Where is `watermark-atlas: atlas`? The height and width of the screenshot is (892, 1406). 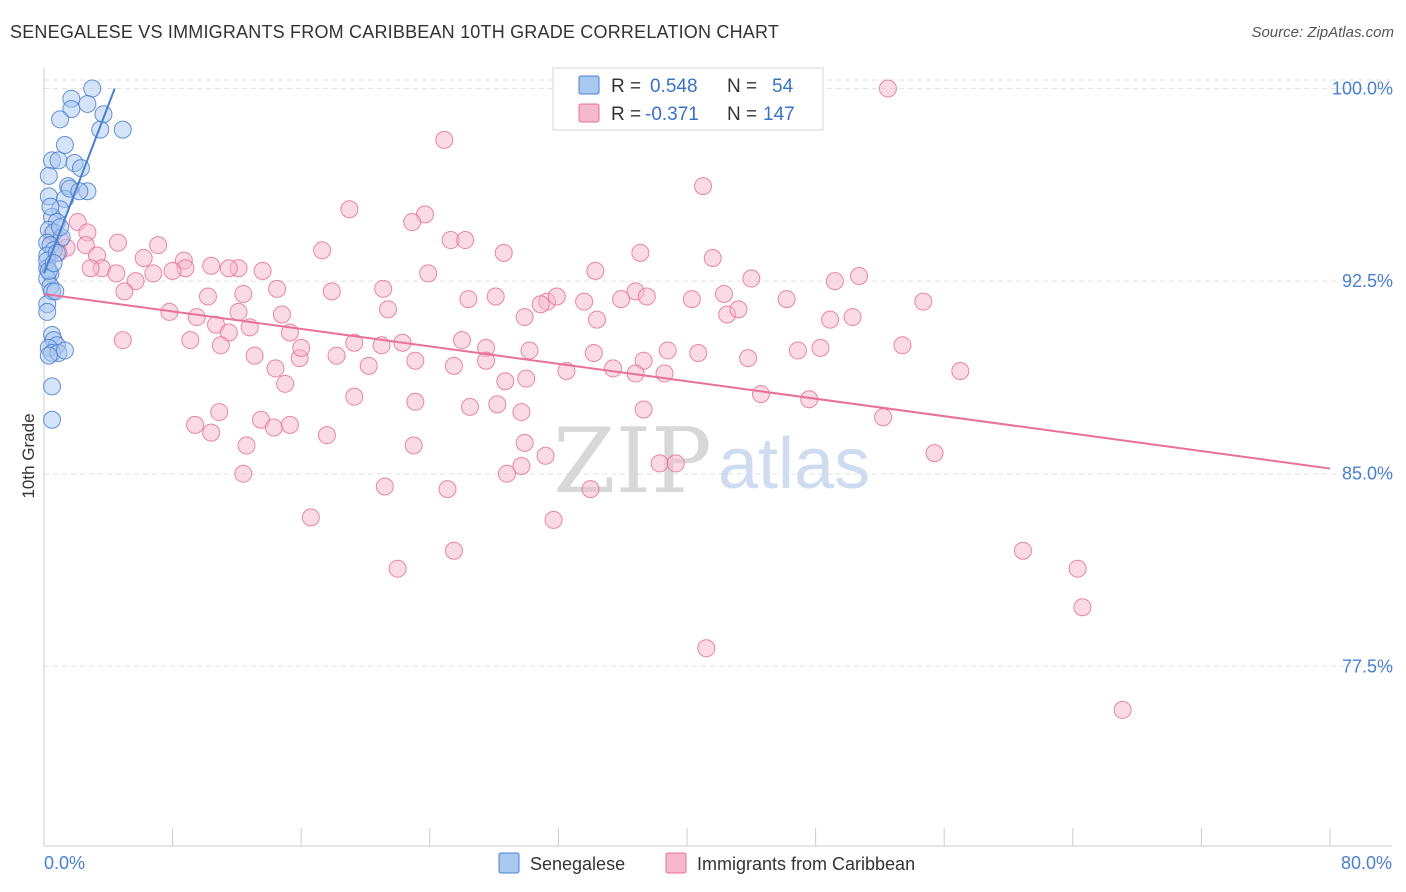
watermark-atlas: atlas is located at coordinates (794, 464).